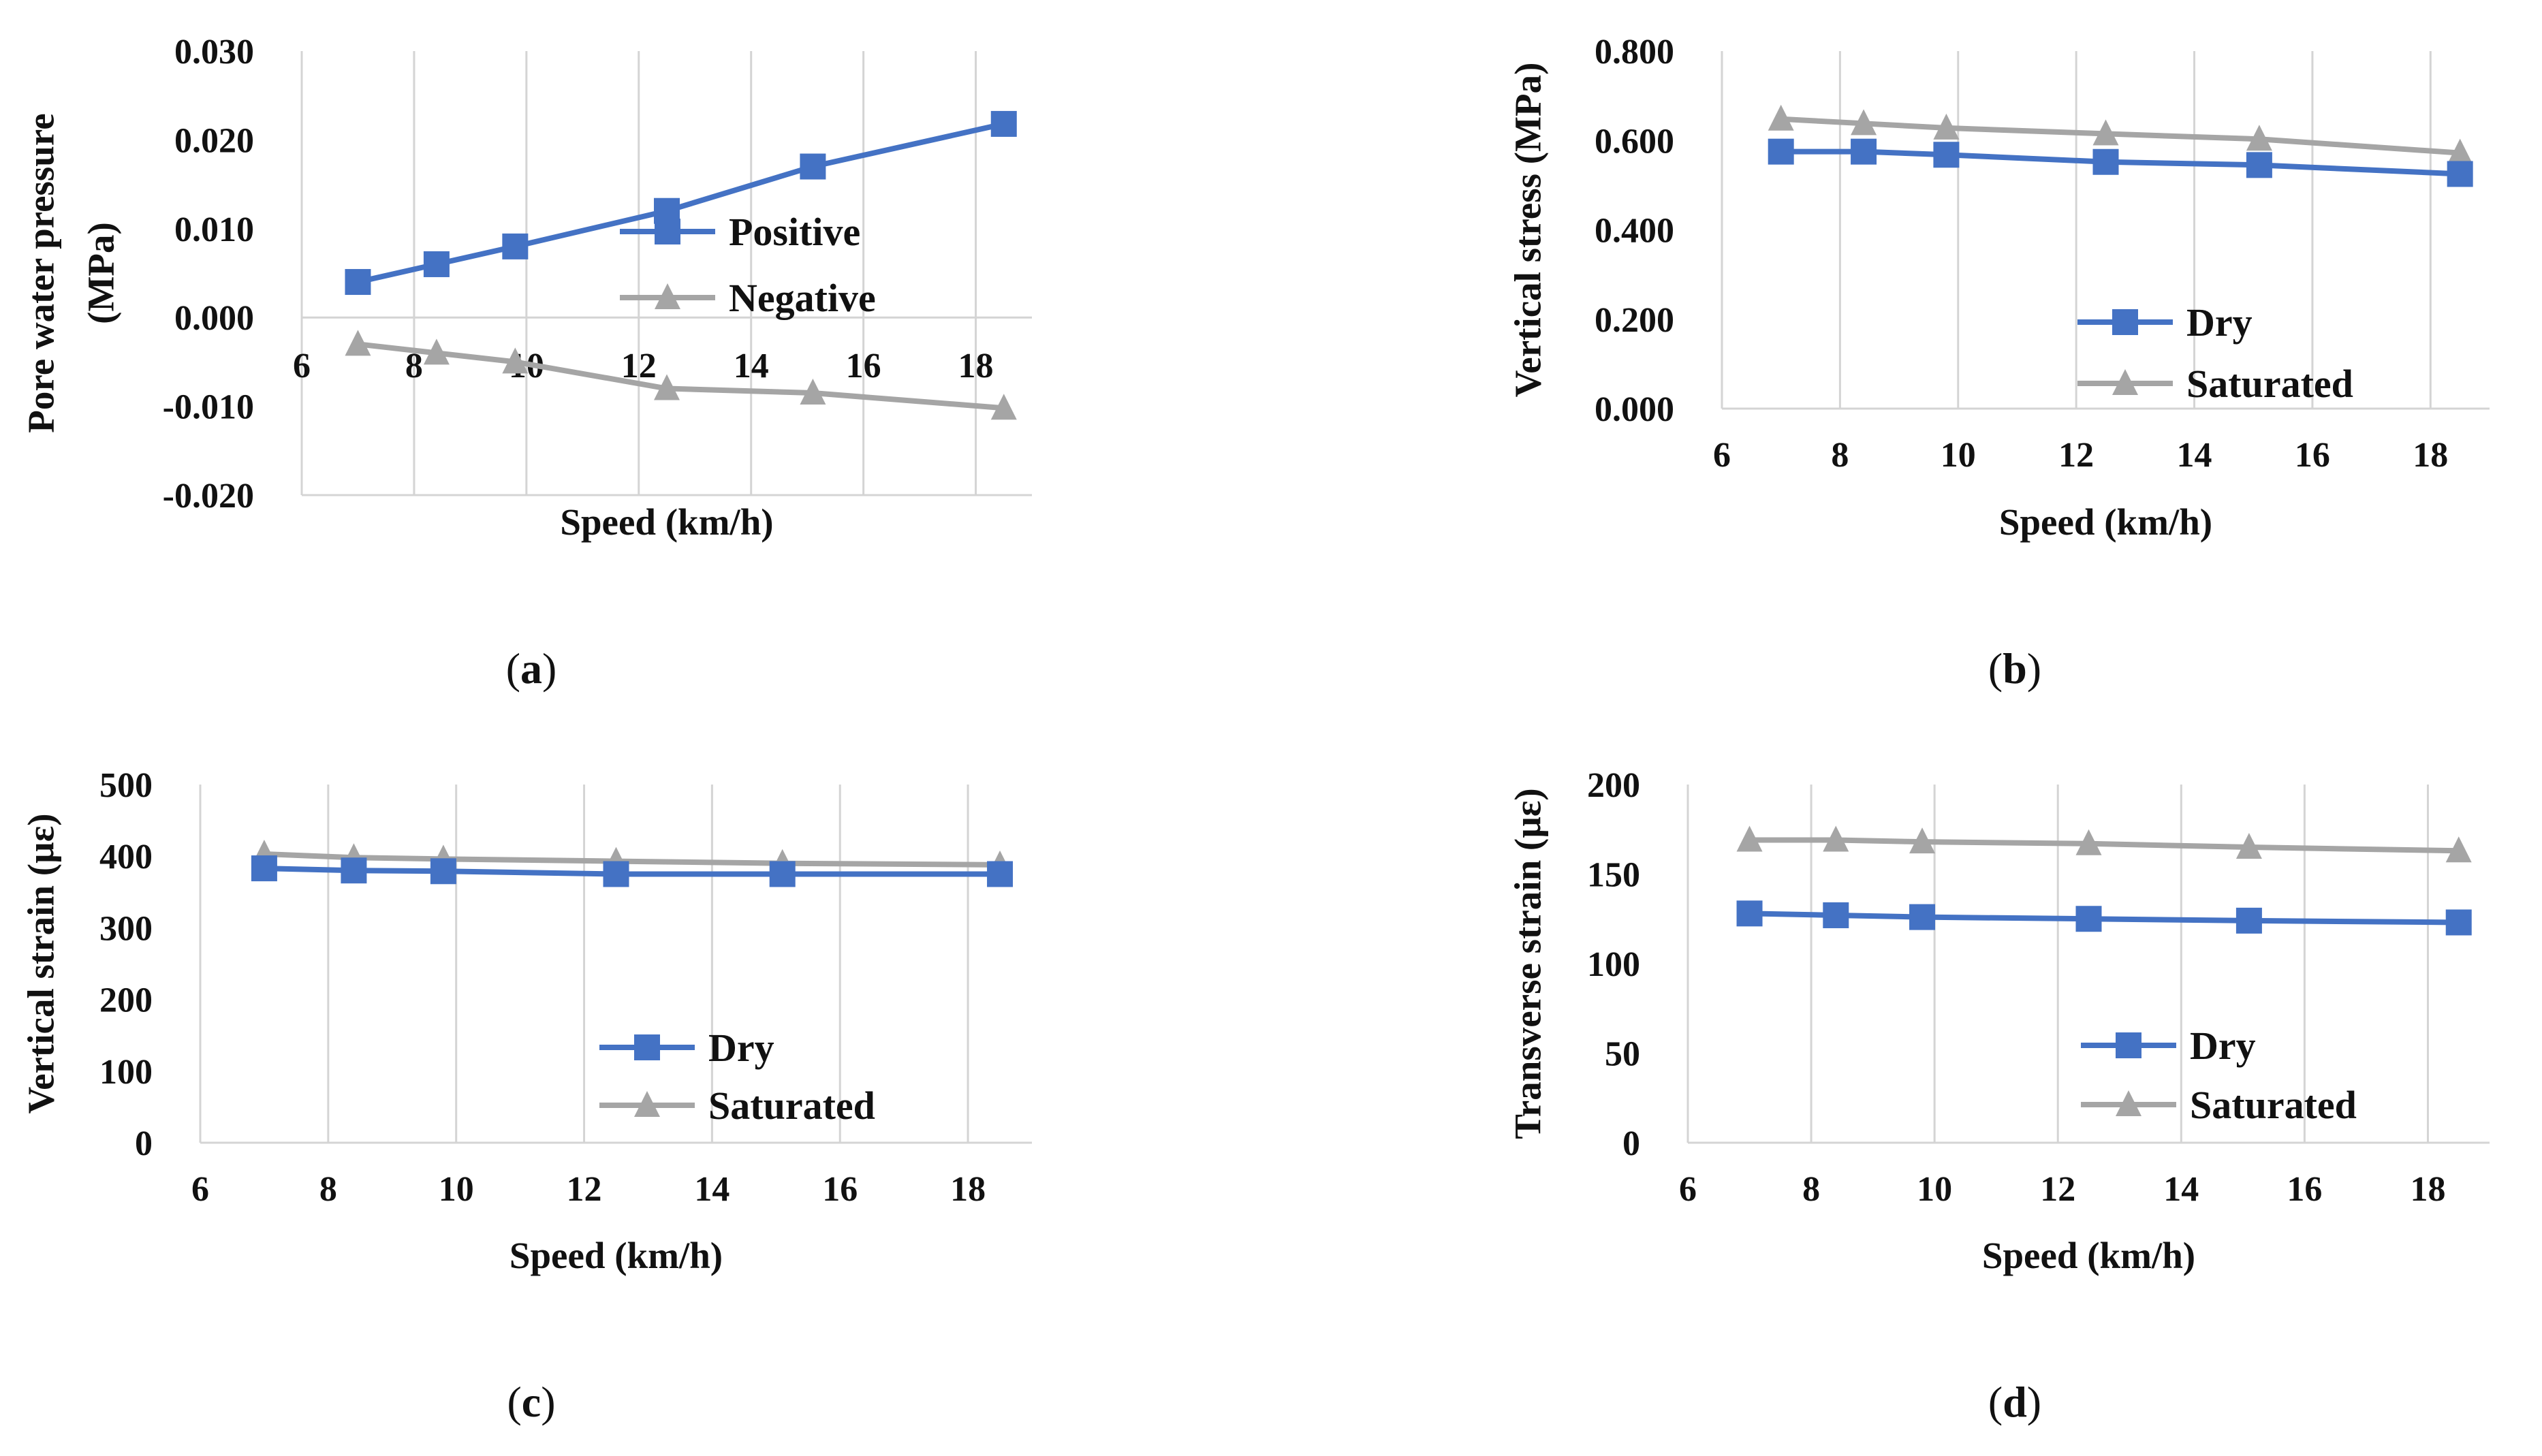  What do you see at coordinates (1634, 231) in the screenshot?
I see `y-tick-label: 0.400` at bounding box center [1634, 231].